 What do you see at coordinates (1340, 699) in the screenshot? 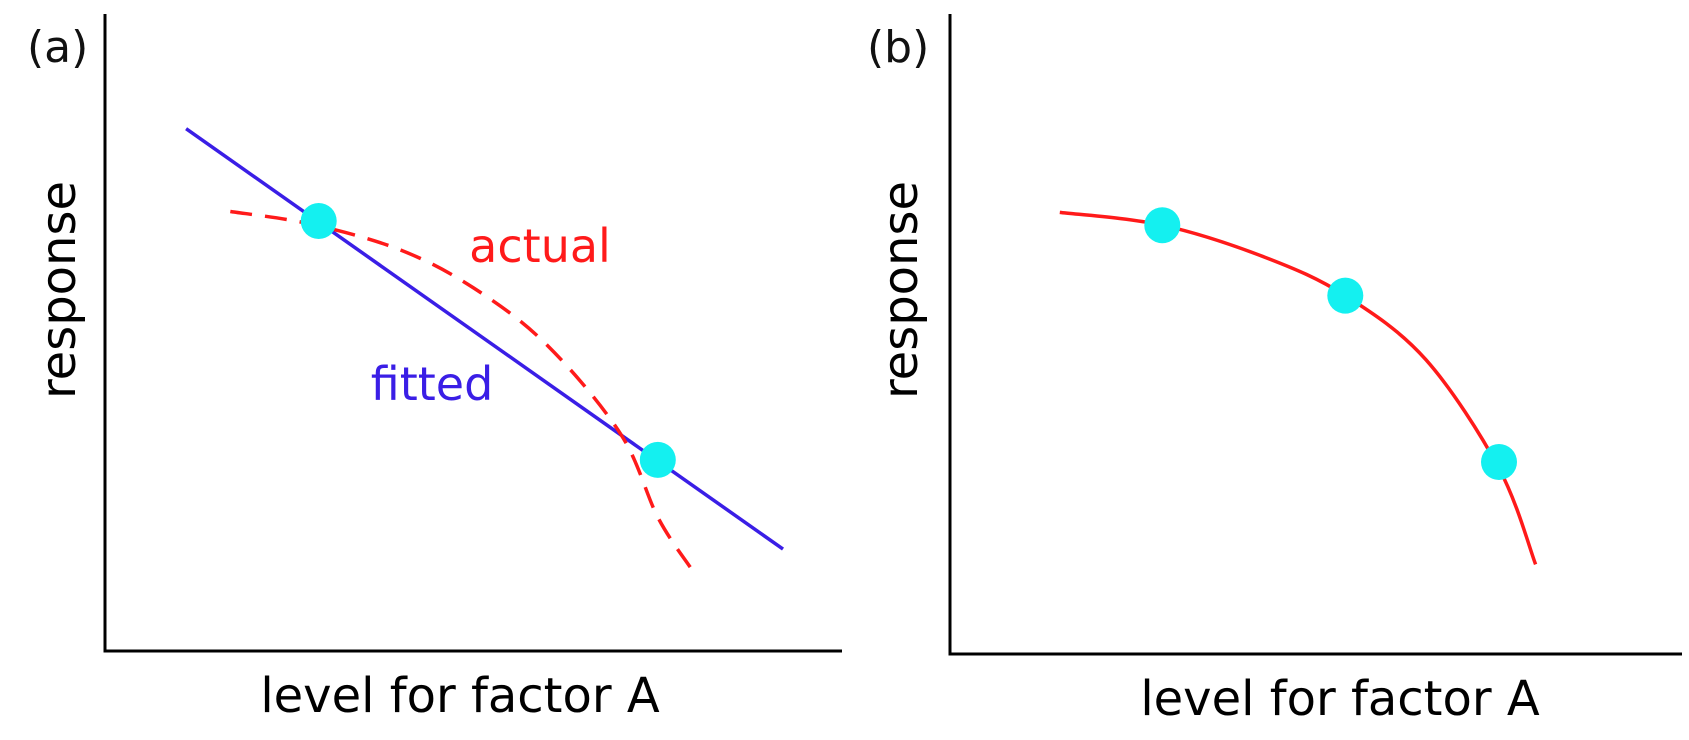
I see `panel-b-x-axis-title: level for factor A` at bounding box center [1340, 699].